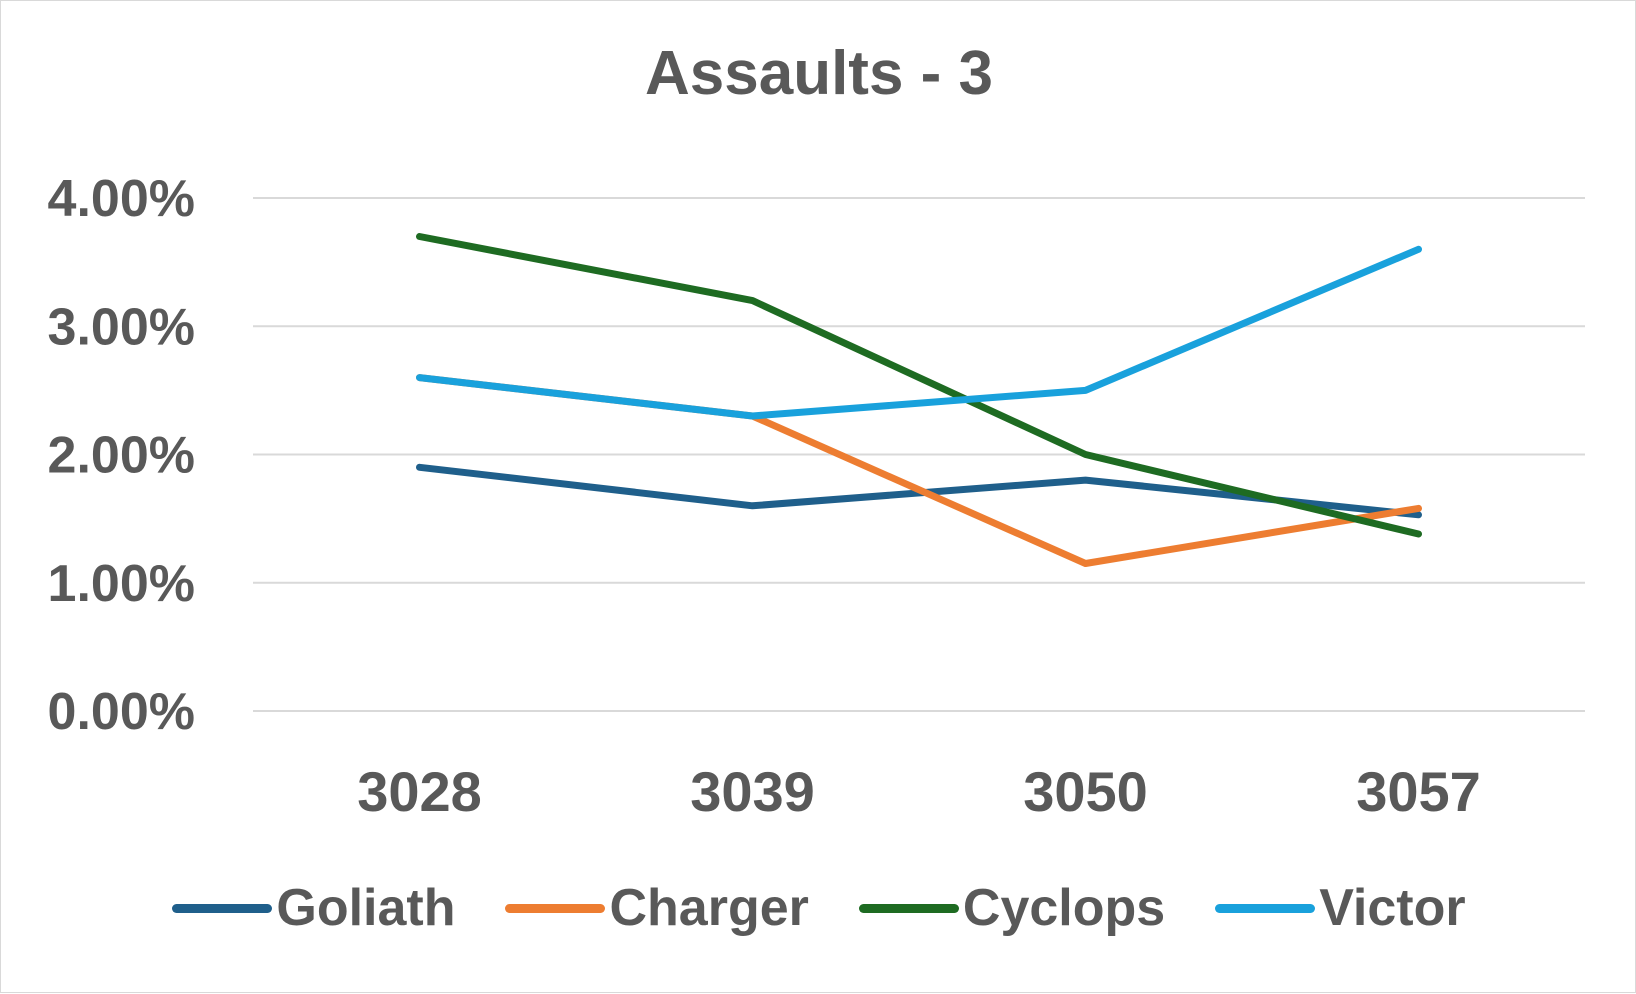 The width and height of the screenshot is (1636, 994). Describe the element at coordinates (121, 327) in the screenshot. I see `y-tick-label: 3.00%` at that location.